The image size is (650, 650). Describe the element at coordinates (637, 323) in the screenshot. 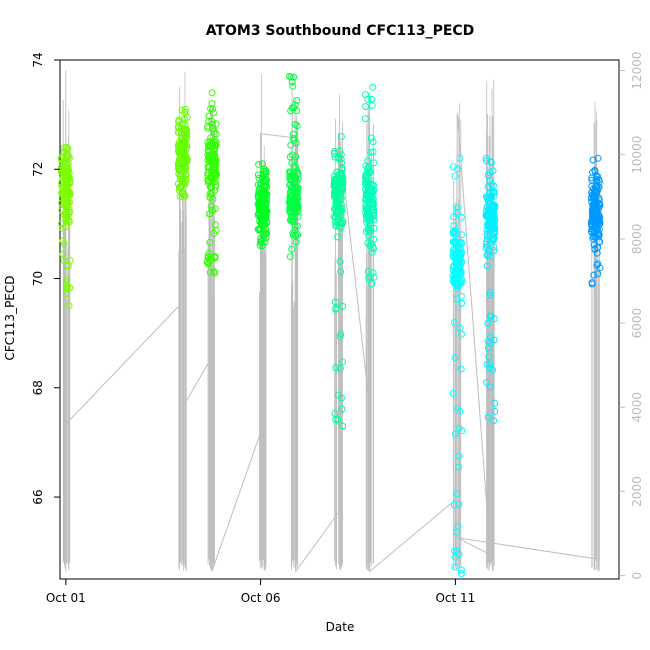

I see `y2-tick-label: 6000` at that location.